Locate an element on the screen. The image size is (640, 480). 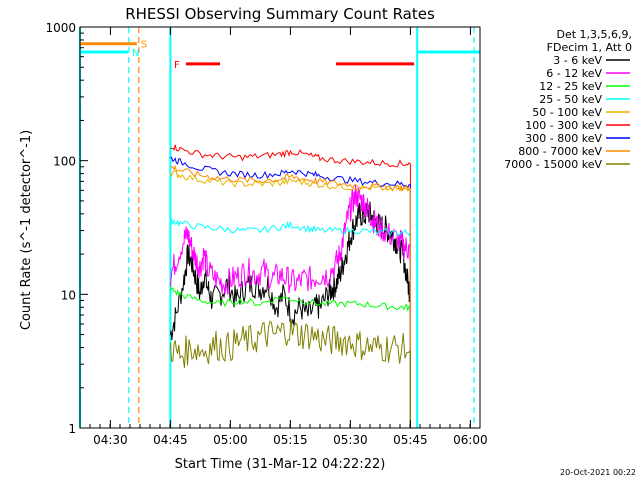
y-tick-label: 1000 is located at coordinates (60, 28).